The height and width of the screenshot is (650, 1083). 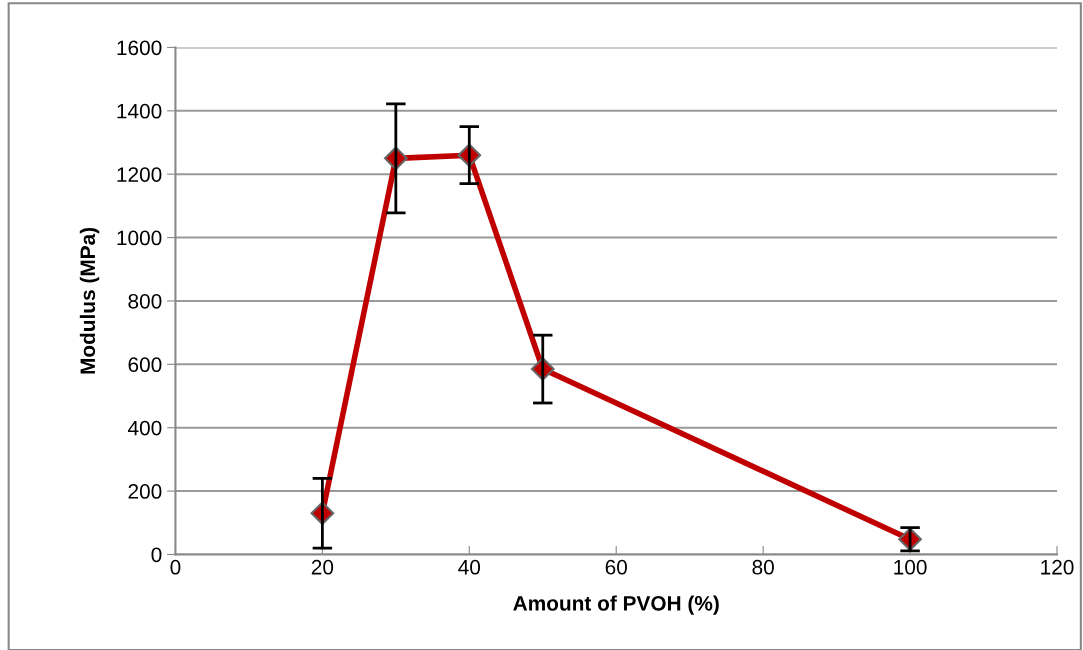 What do you see at coordinates (145, 491) in the screenshot?
I see `y-tick-label: 200` at bounding box center [145, 491].